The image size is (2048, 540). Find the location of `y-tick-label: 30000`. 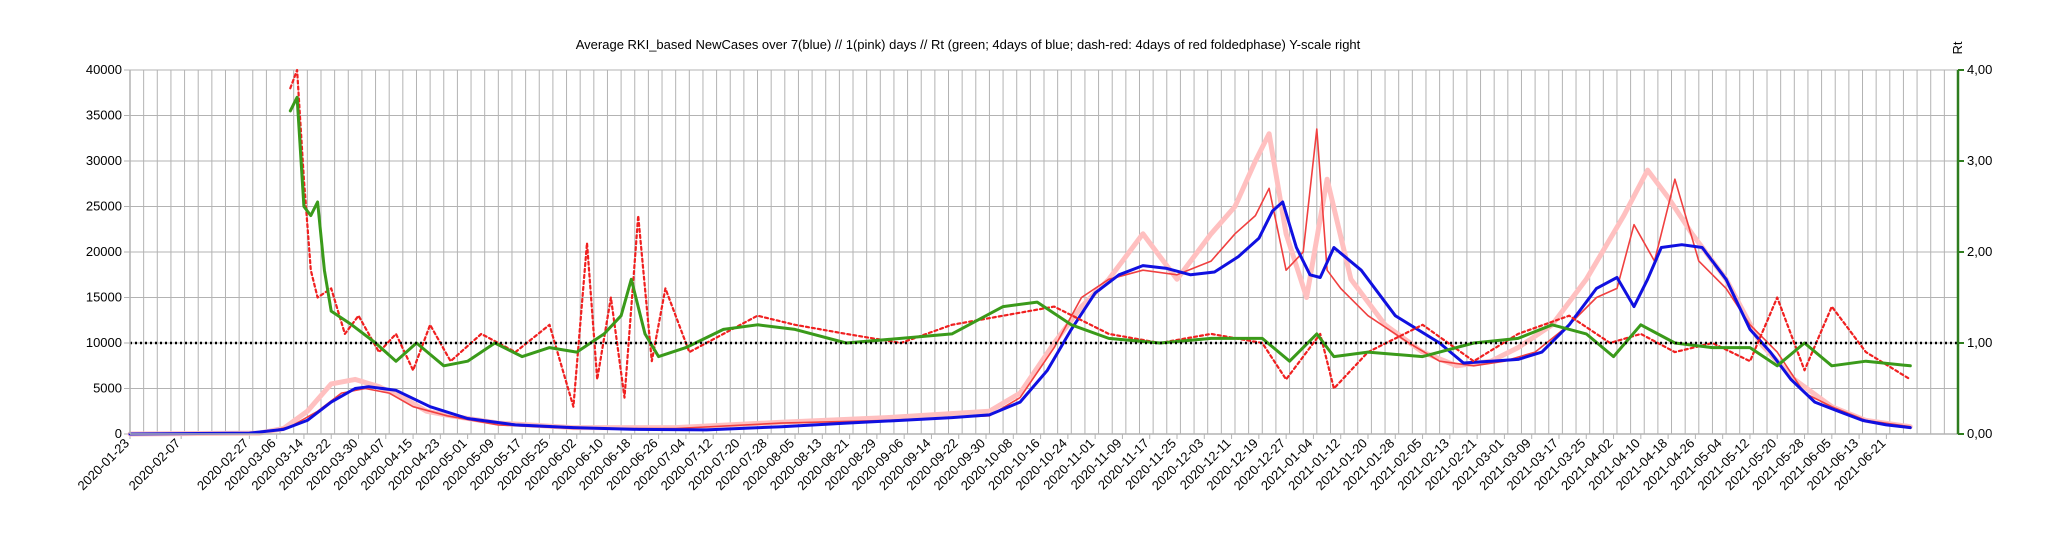

y-tick-label: 30000 is located at coordinates (104, 160).